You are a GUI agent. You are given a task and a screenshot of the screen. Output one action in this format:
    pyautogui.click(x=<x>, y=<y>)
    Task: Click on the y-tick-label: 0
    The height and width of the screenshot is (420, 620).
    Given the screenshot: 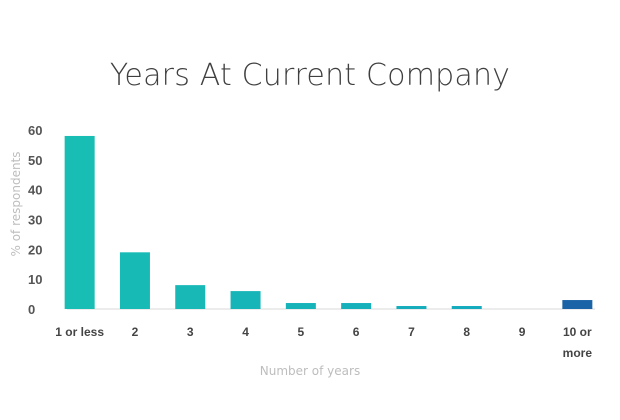 What is the action you would take?
    pyautogui.click(x=31, y=309)
    